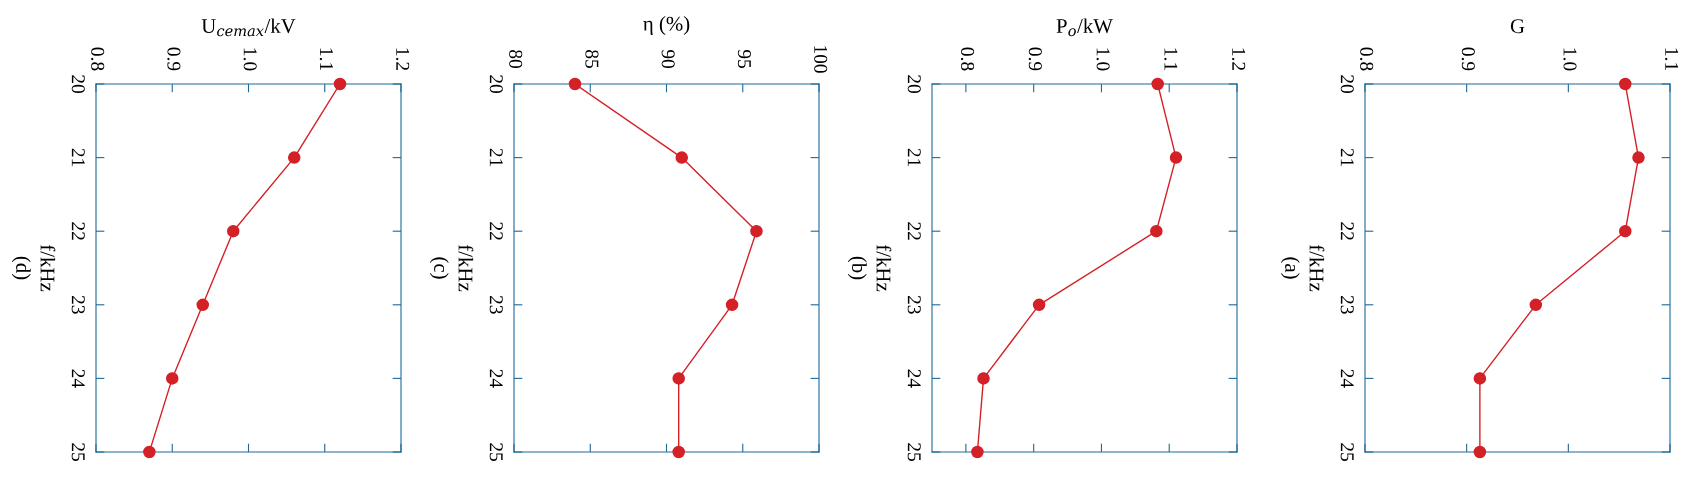  I want to click on x-axis-title: η (%), so click(666, 25).